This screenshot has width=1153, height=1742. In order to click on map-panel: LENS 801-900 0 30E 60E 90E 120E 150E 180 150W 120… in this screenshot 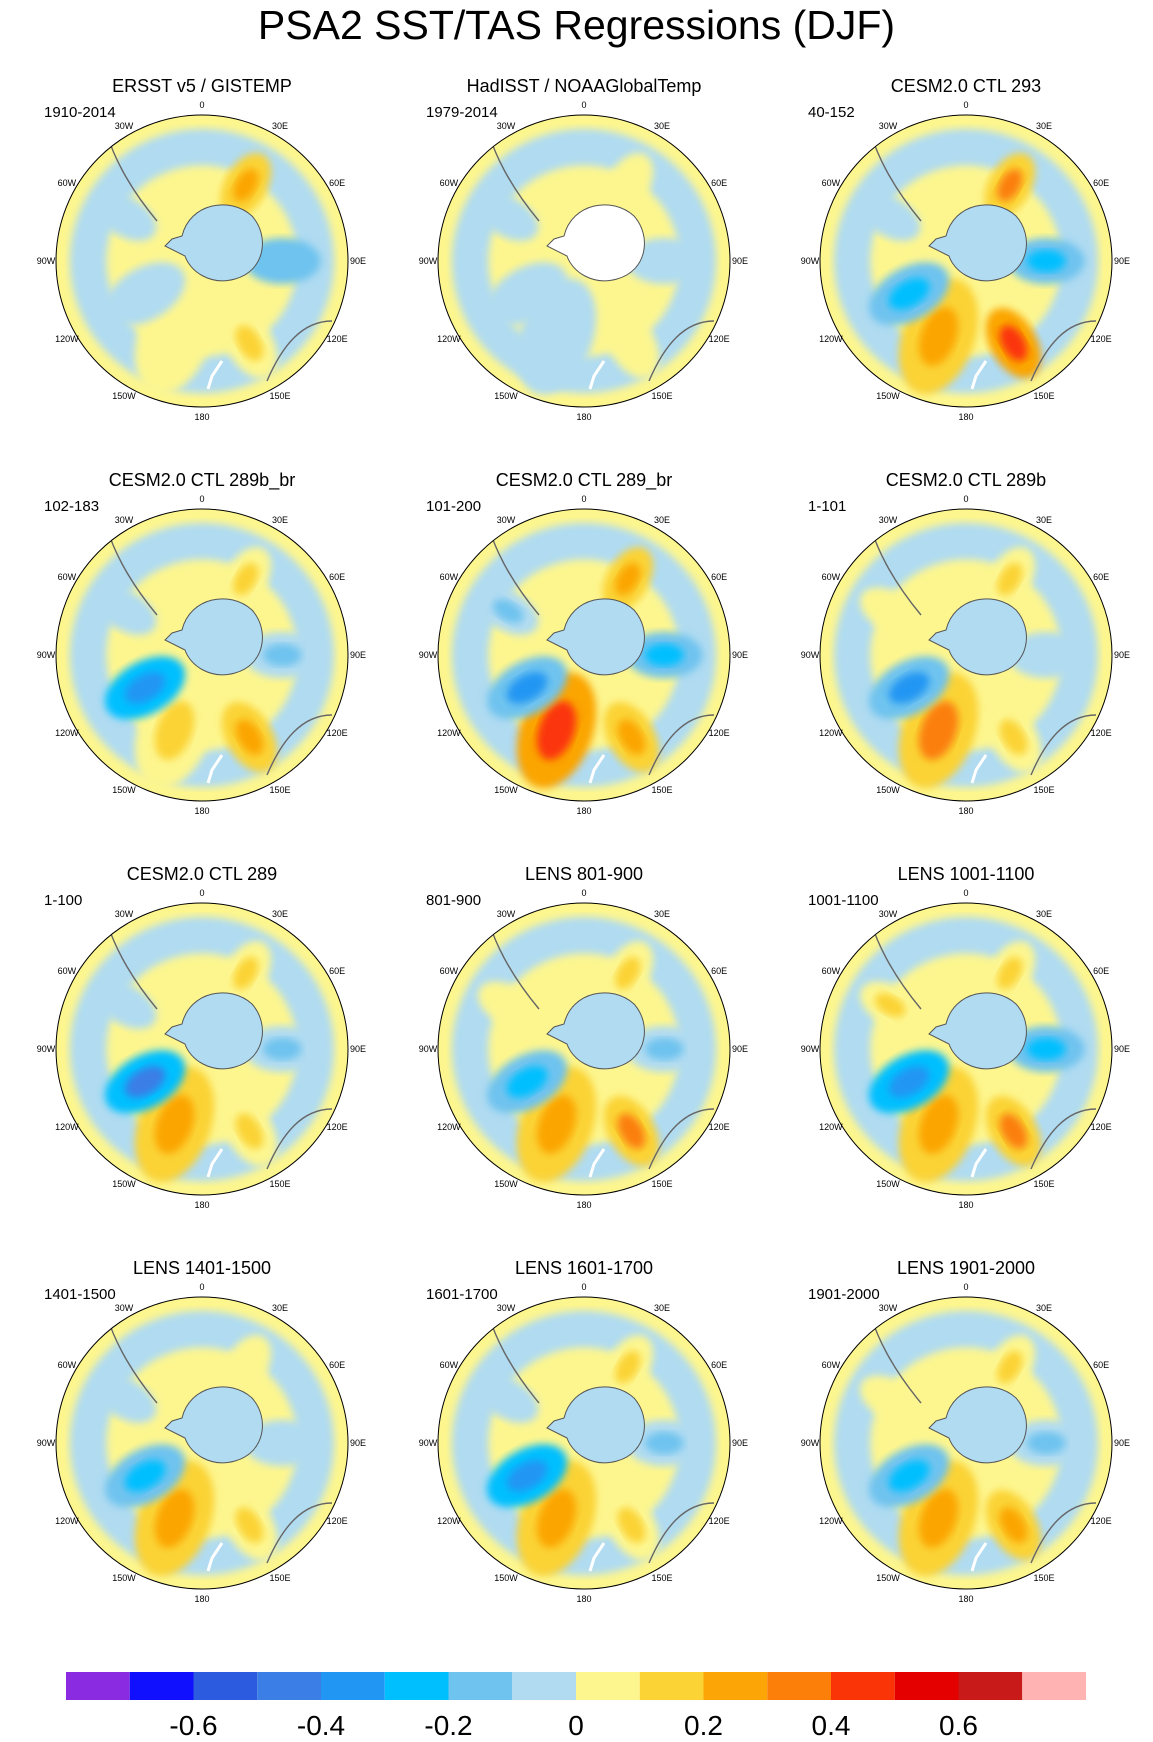, I will do `click(584, 1062)`.